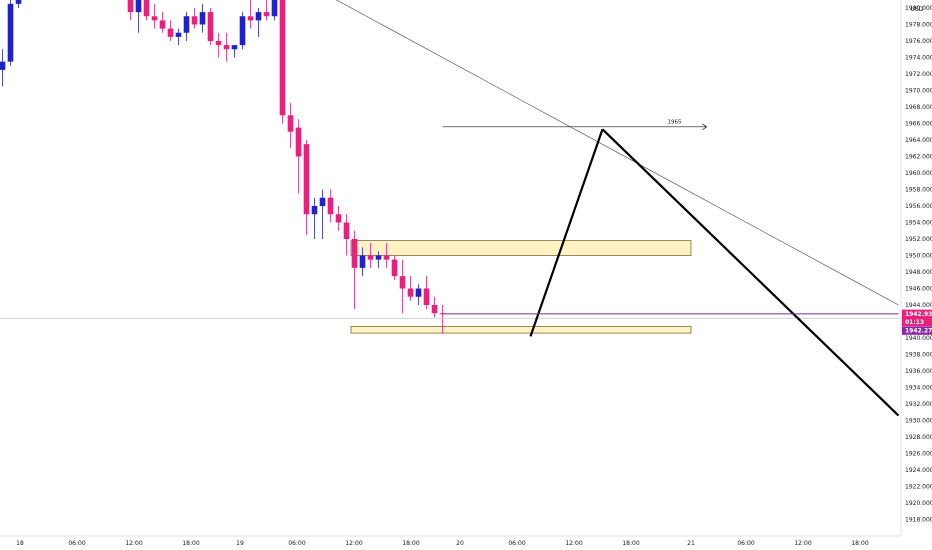  I want to click on price-tick-label: 1948.000, so click(918, 272).